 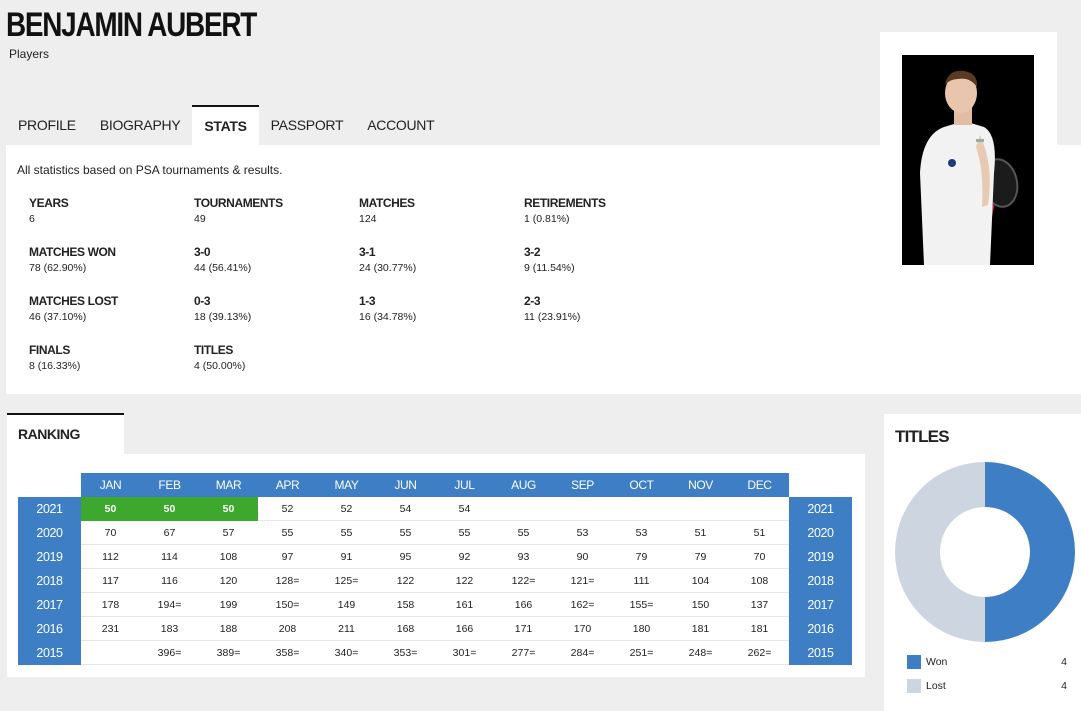 I want to click on ranking-cell: 149, so click(x=346, y=604).